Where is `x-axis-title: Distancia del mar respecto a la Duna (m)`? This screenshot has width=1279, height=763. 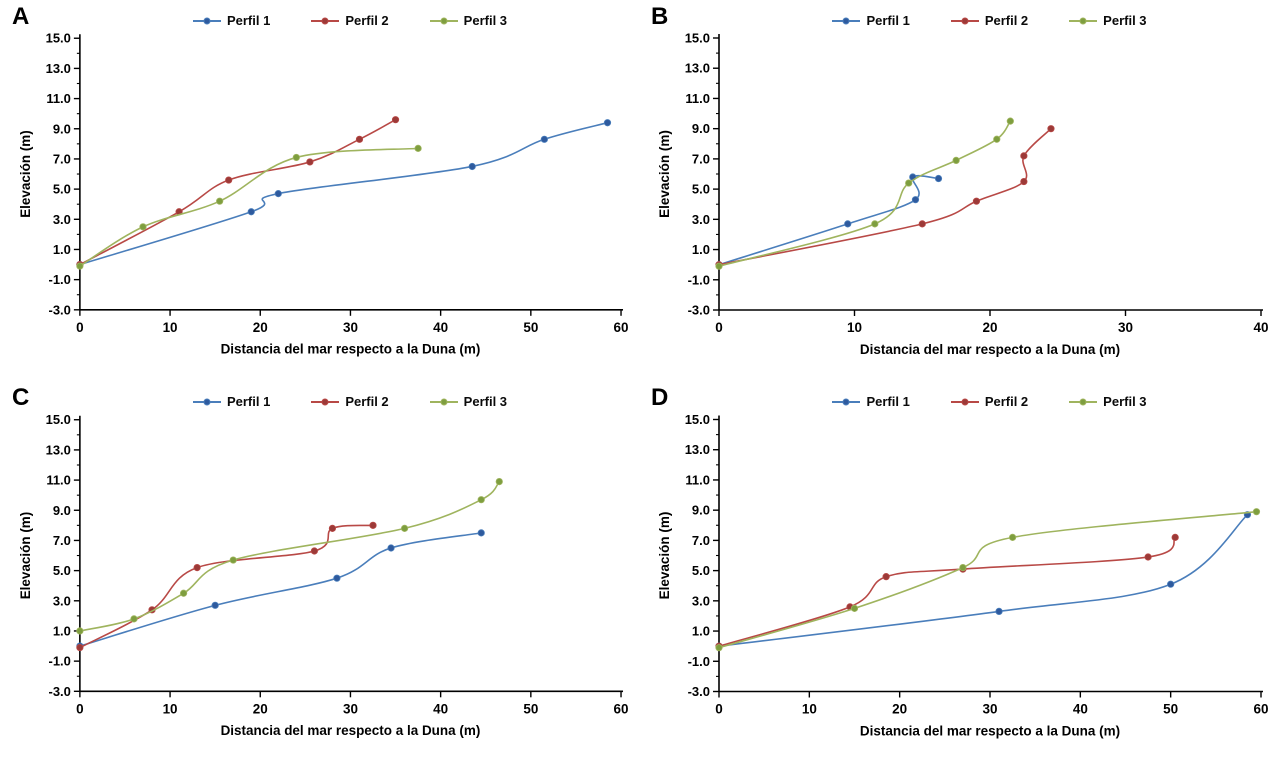 x-axis-title: Distancia del mar respecto a la Duna (m) is located at coordinates (990, 731).